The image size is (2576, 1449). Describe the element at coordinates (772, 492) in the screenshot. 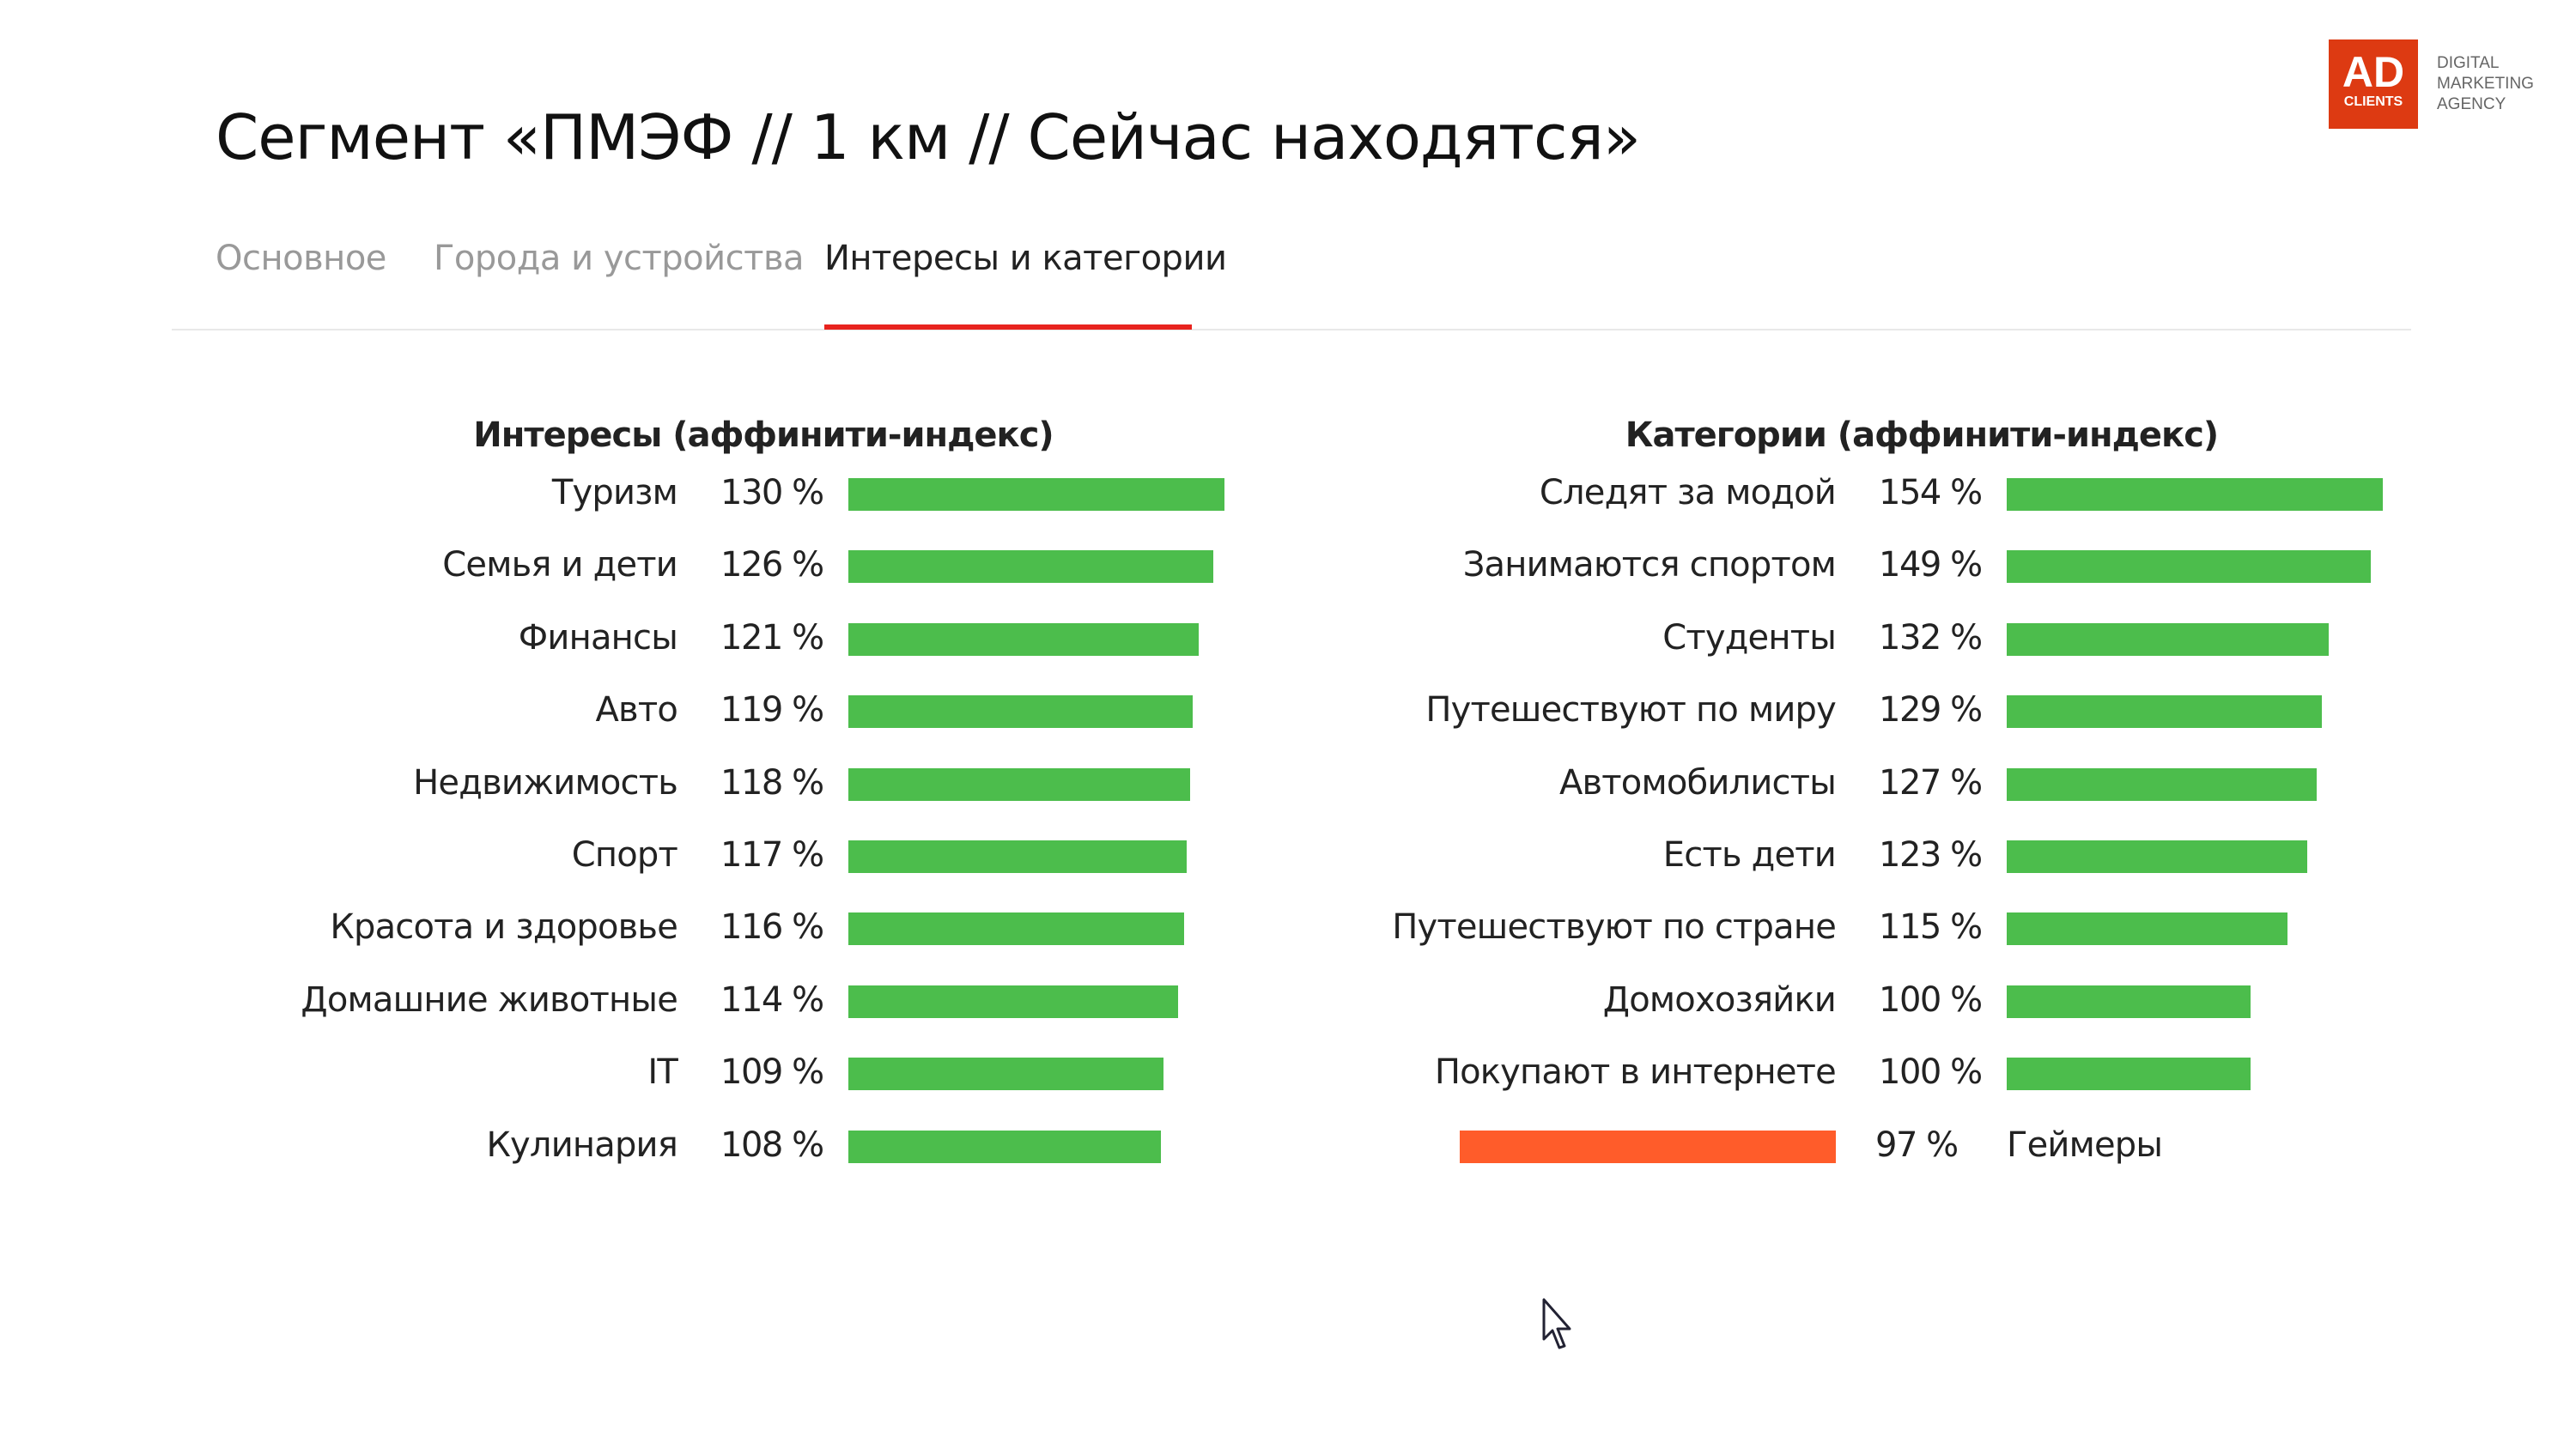

I see `bar-value-label: 130 %` at that location.